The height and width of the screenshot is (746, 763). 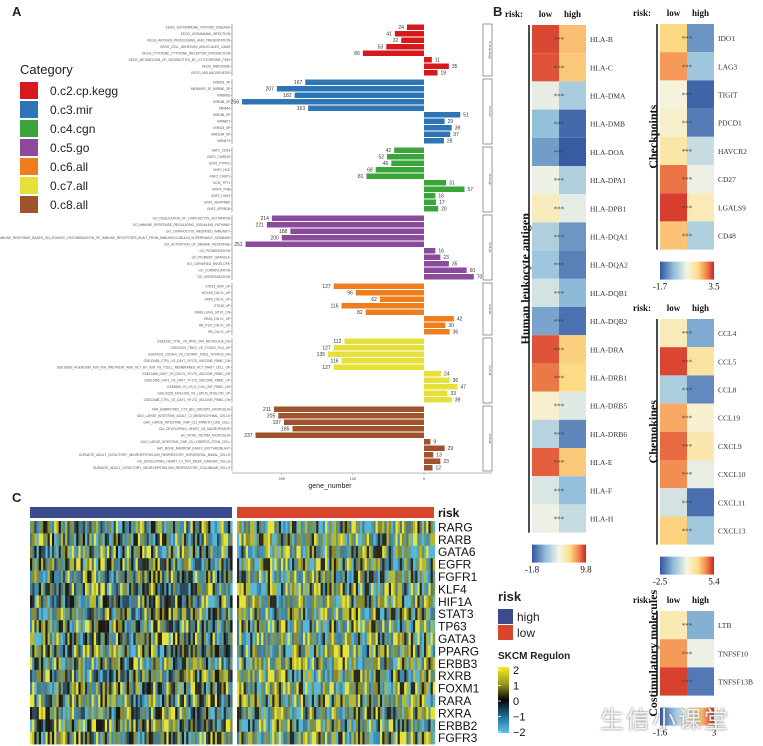 I want to click on bar-value-label: 17, so click(x=442, y=203).